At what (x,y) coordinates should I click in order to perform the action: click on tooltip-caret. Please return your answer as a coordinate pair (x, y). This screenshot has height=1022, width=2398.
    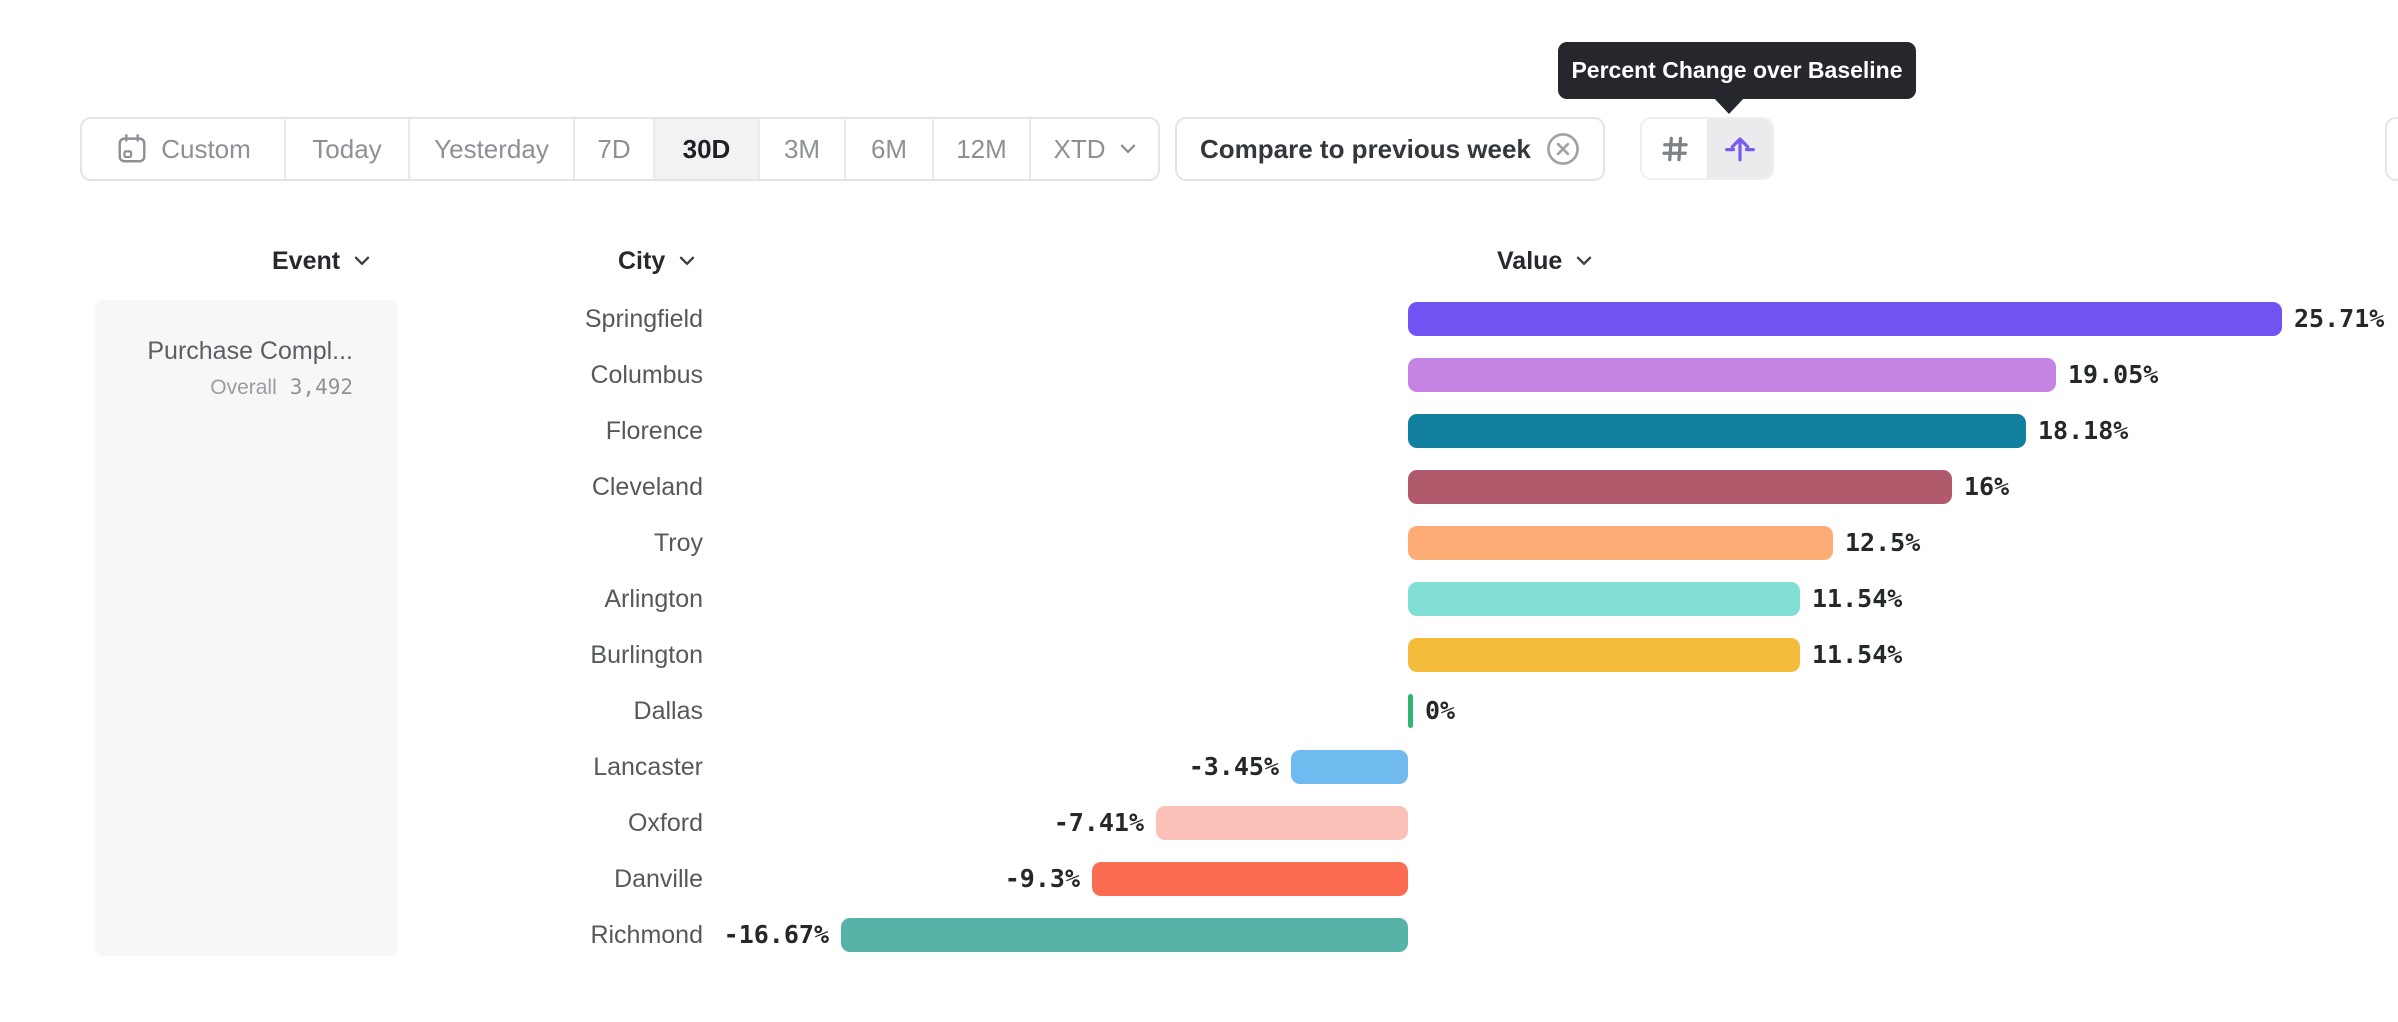
    Looking at the image, I should click on (1729, 105).